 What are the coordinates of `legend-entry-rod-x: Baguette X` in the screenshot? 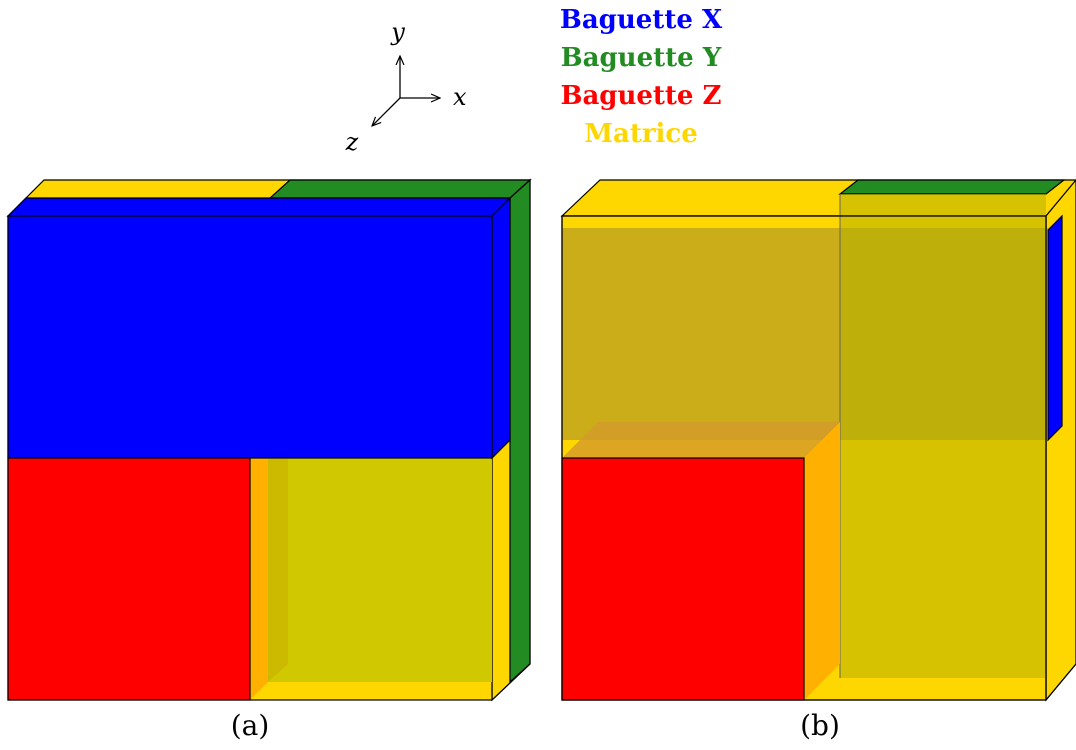 It's located at (641, 20).